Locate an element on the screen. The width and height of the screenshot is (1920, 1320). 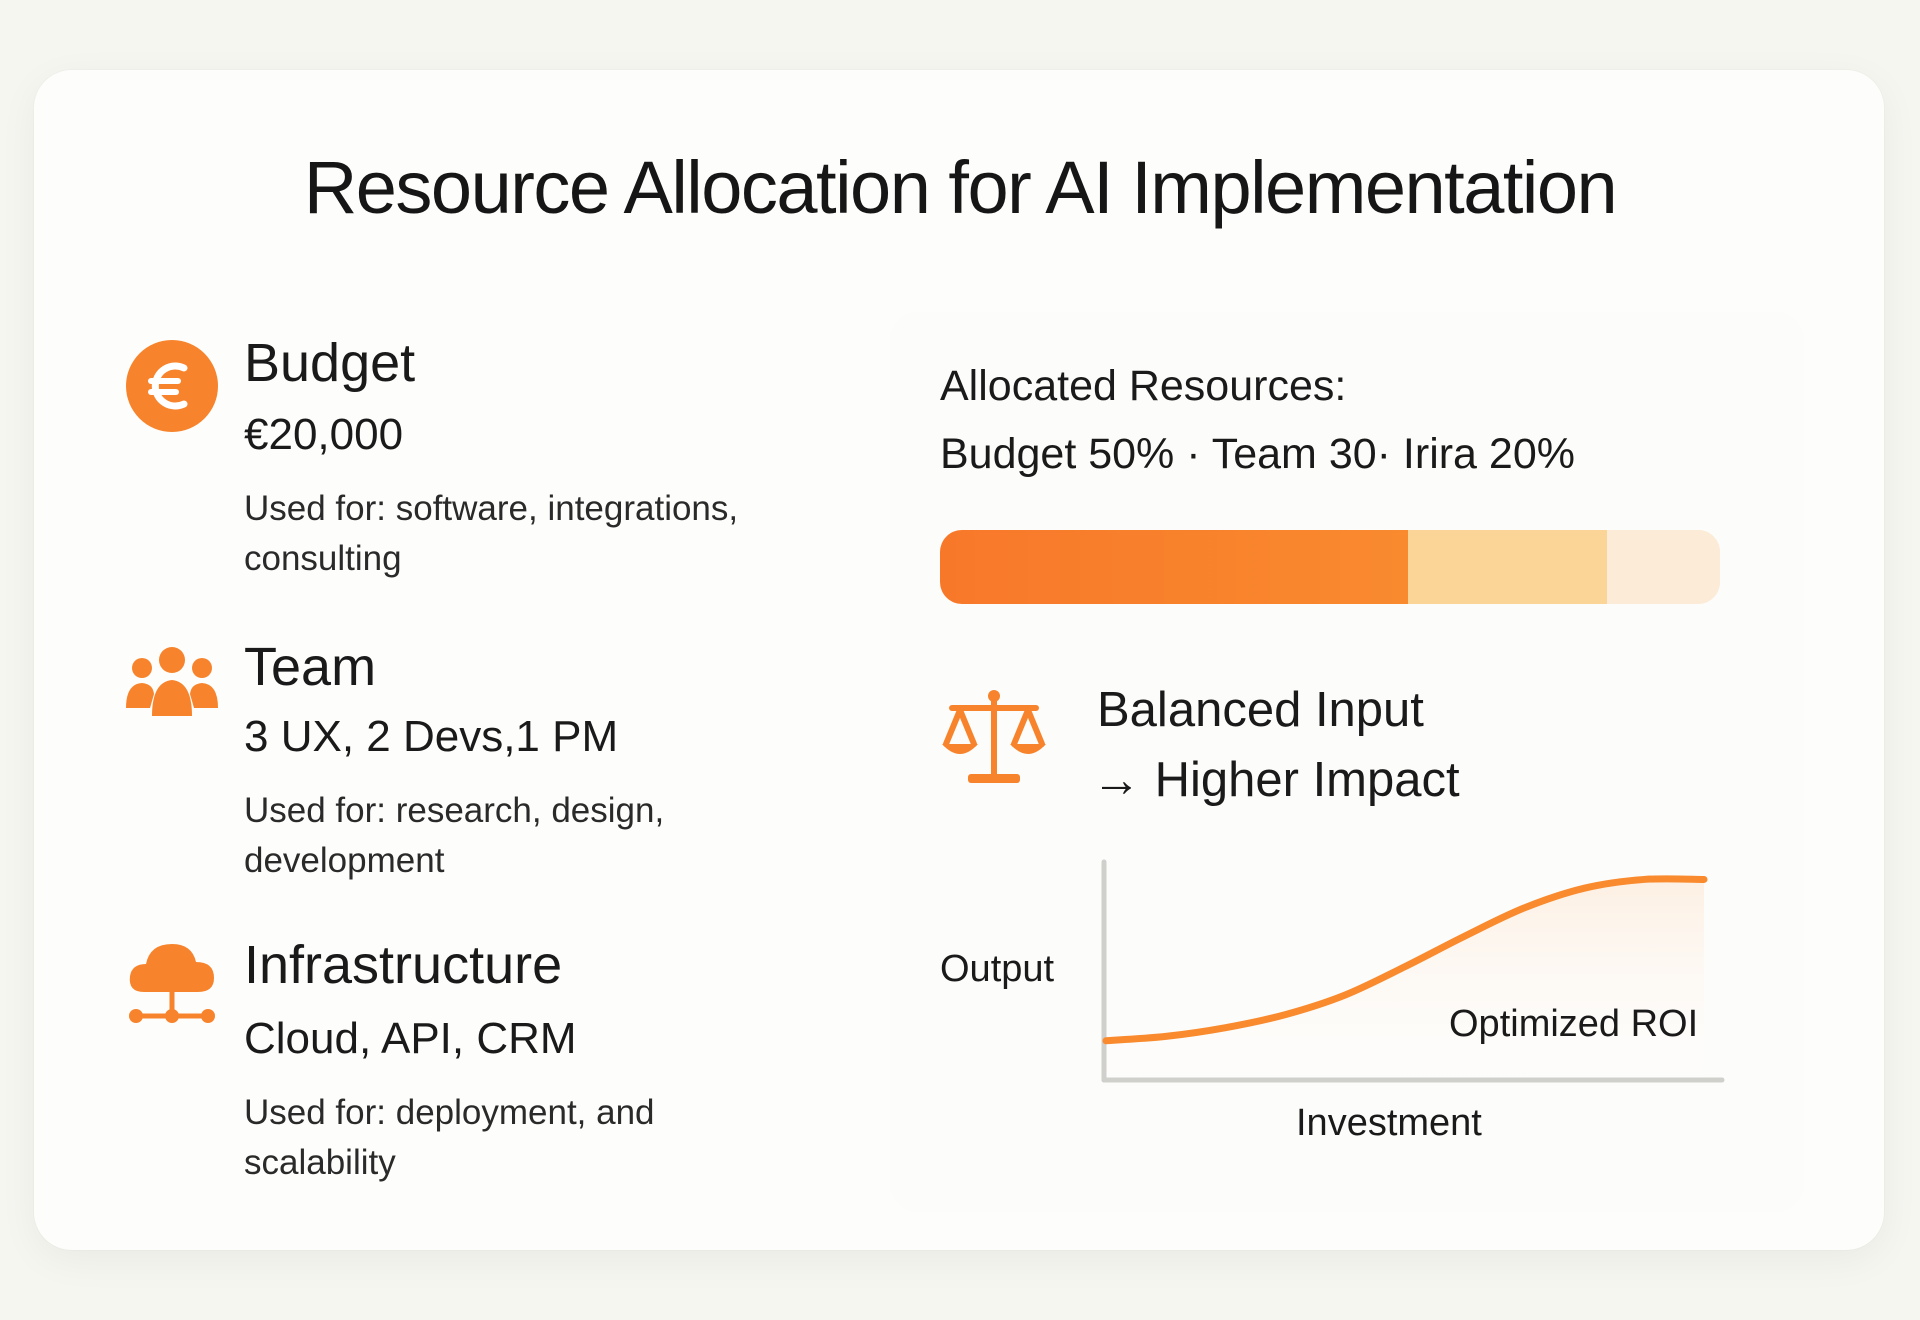
euro-icon is located at coordinates (172, 386).